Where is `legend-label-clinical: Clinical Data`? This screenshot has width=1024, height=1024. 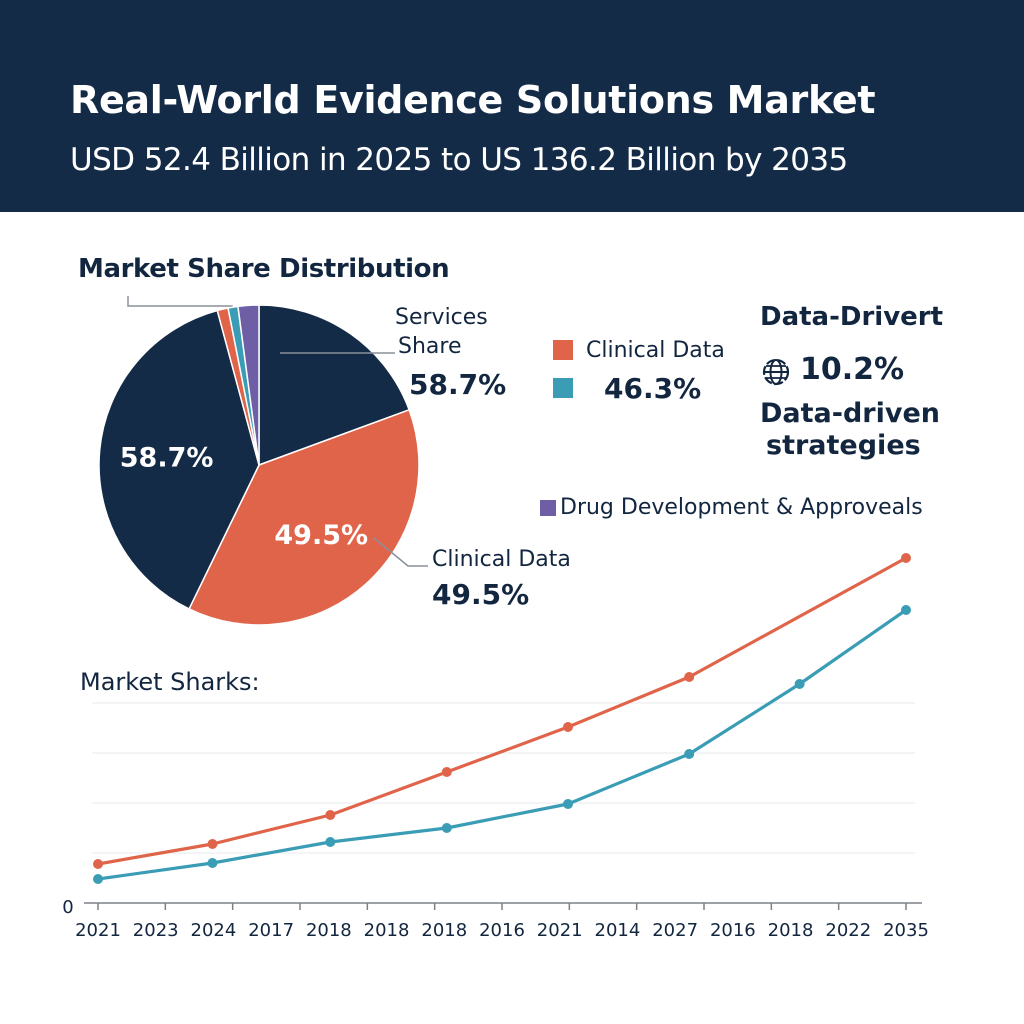 legend-label-clinical: Clinical Data is located at coordinates (655, 350).